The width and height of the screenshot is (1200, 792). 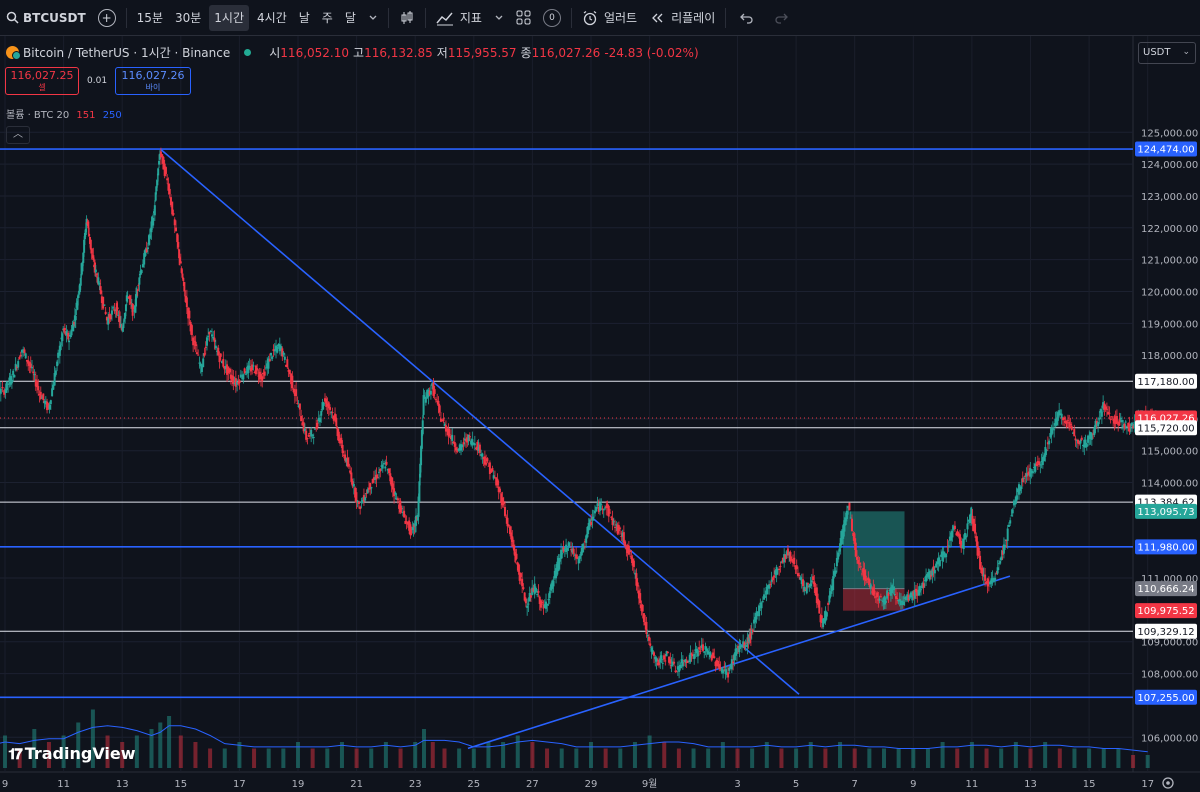 I want to click on price-label-text: 109,329.12, so click(x=1165, y=632).